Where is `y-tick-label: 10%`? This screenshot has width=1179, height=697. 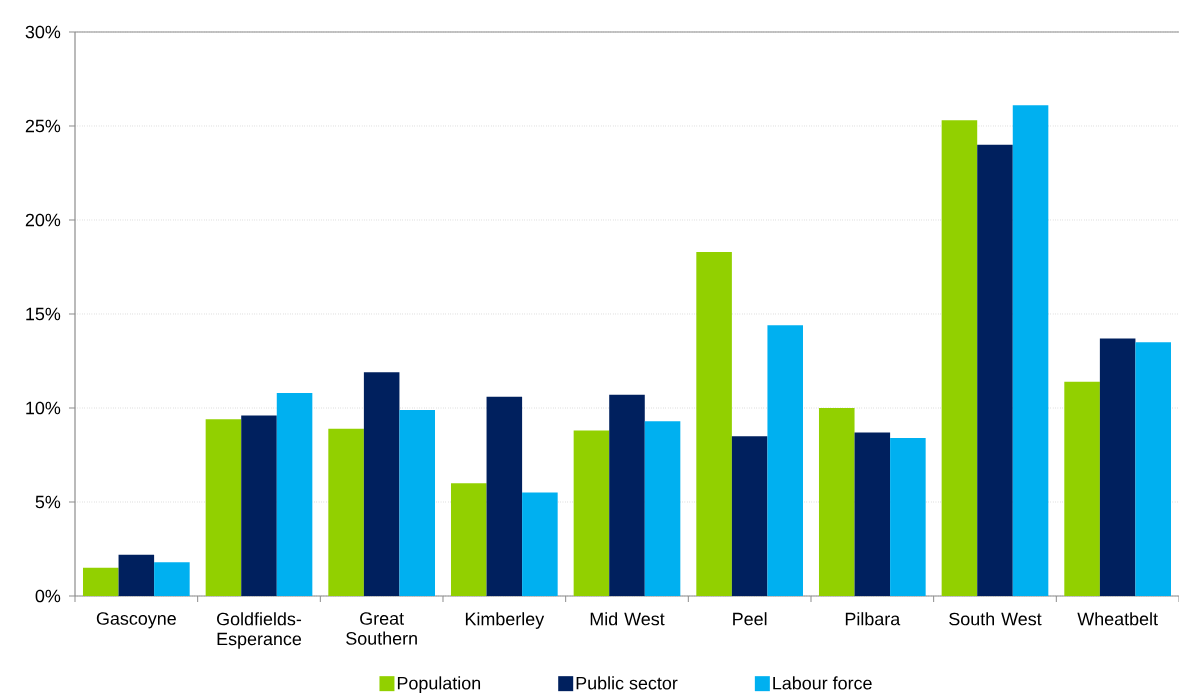
y-tick-label: 10% is located at coordinates (43, 408).